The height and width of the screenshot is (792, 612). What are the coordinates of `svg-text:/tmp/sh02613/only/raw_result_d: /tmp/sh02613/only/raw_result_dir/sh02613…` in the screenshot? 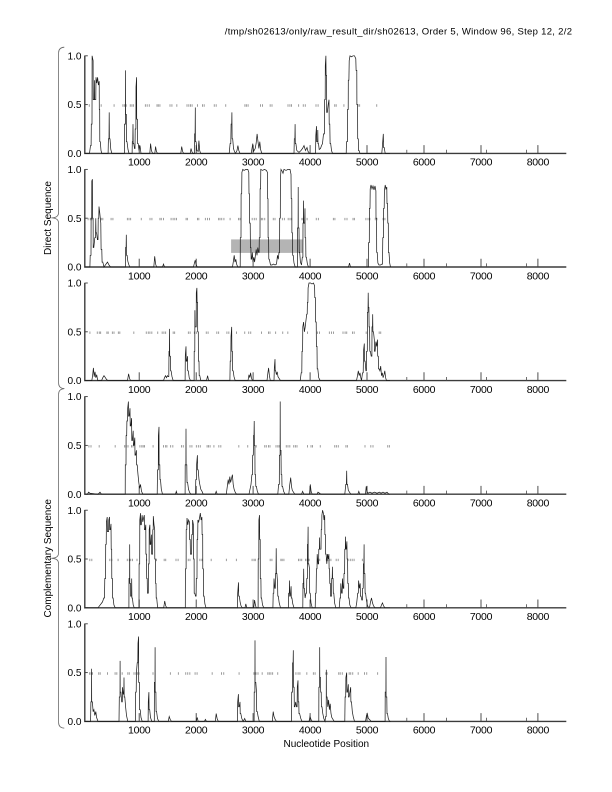 It's located at (399, 31).